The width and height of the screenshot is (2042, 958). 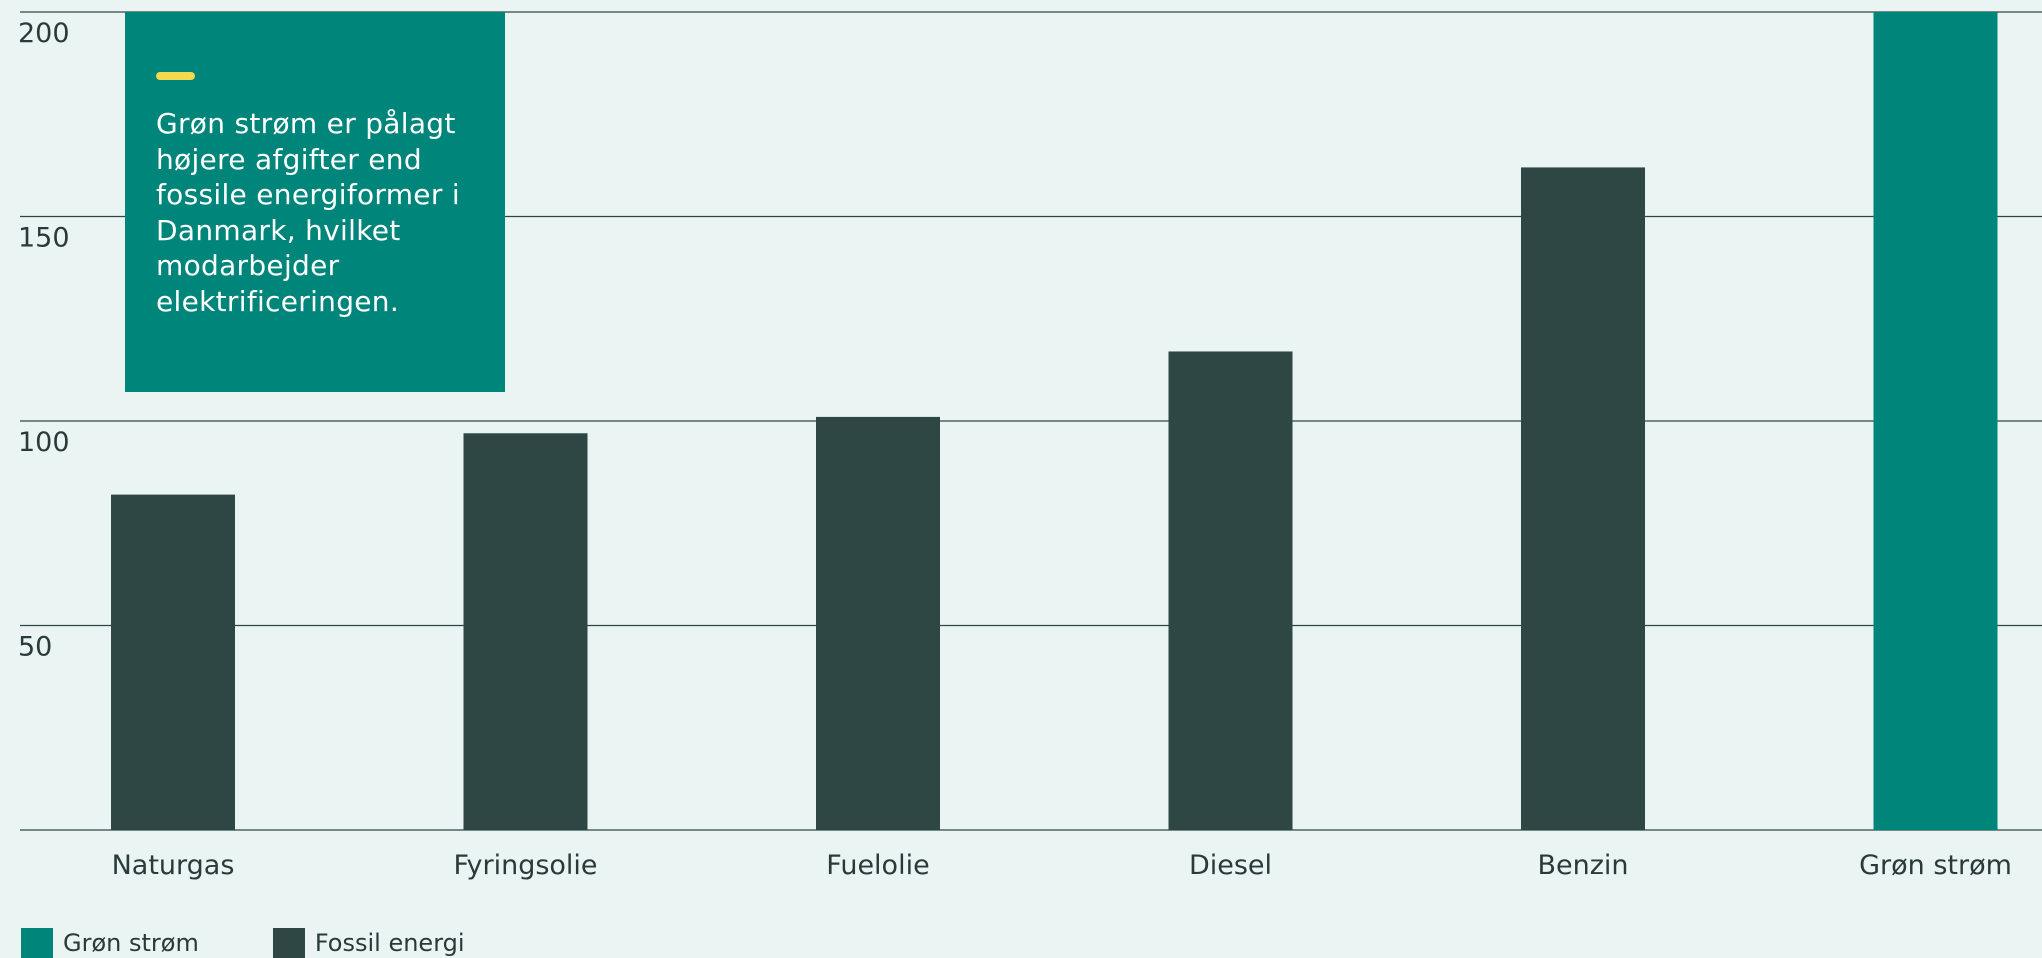 What do you see at coordinates (877, 865) in the screenshot?
I see `x-tick-label-fuelolie: Fuelolie` at bounding box center [877, 865].